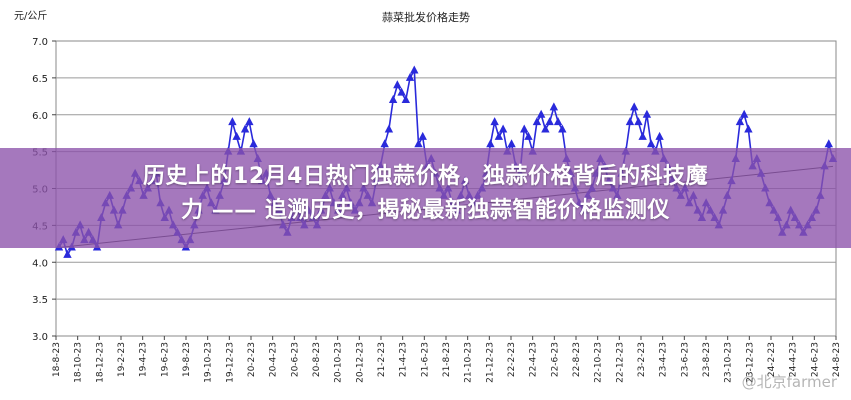 This screenshot has width=851, height=400. I want to click on x-tick-label: 22-2-23, so click(512, 359).